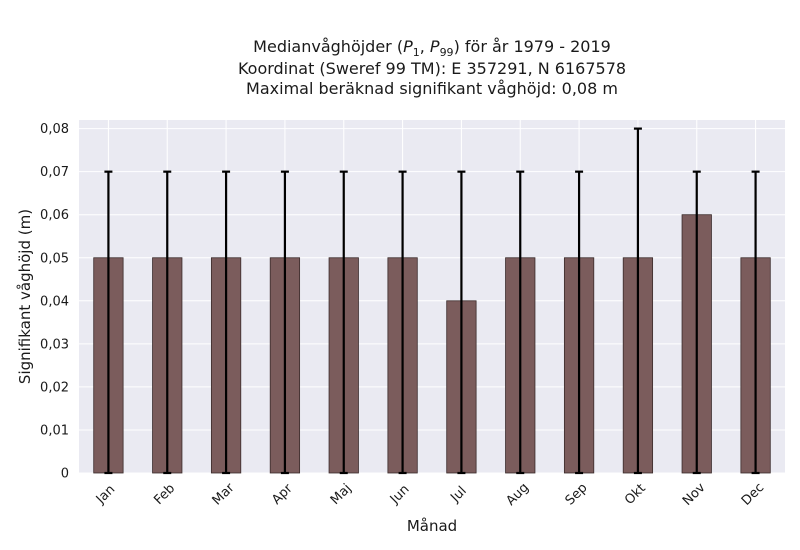 This screenshot has height=550, width=800. Describe the element at coordinates (54, 387) in the screenshot. I see `y-tick-label-2: 0,02` at that location.